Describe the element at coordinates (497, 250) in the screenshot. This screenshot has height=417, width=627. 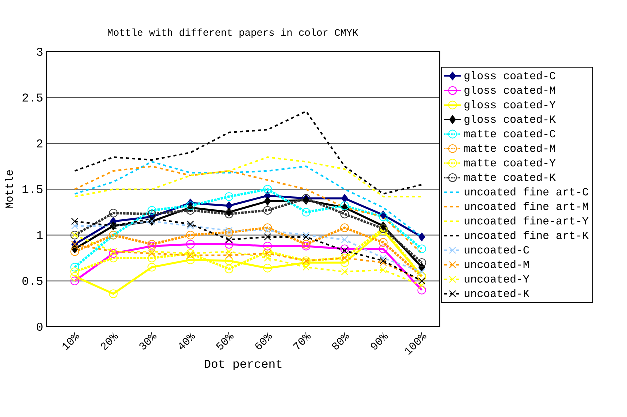
I see `legend-label: uncoated-C` at that location.